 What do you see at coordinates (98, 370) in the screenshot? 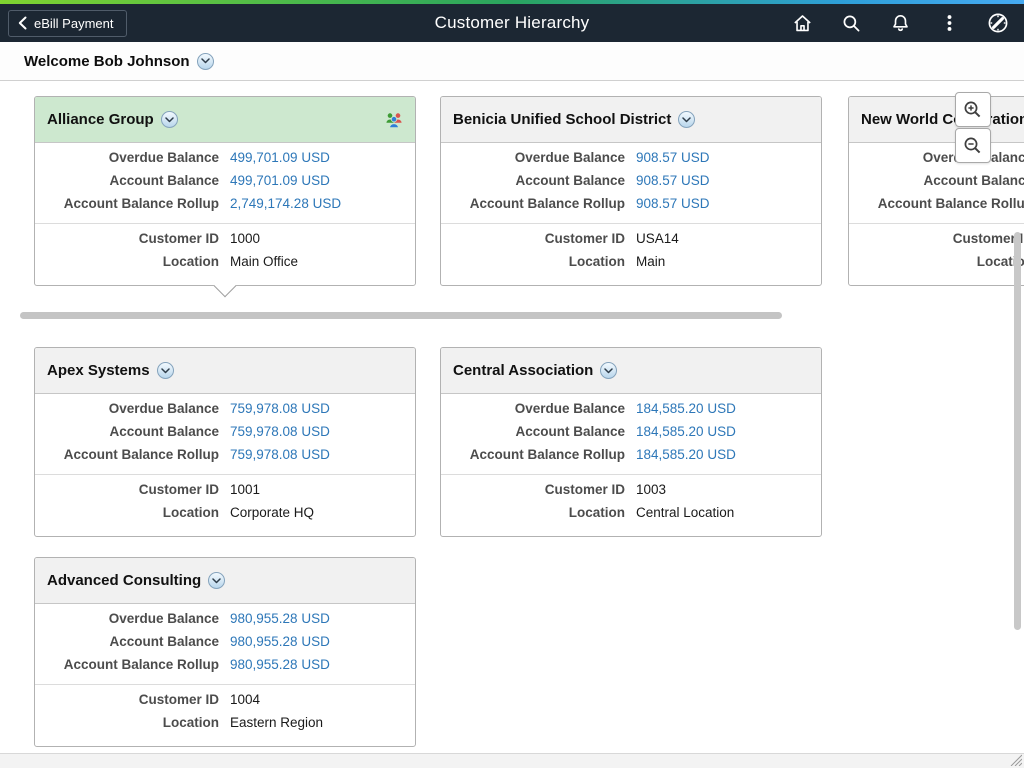
I see `card-title: Apex Systems` at bounding box center [98, 370].